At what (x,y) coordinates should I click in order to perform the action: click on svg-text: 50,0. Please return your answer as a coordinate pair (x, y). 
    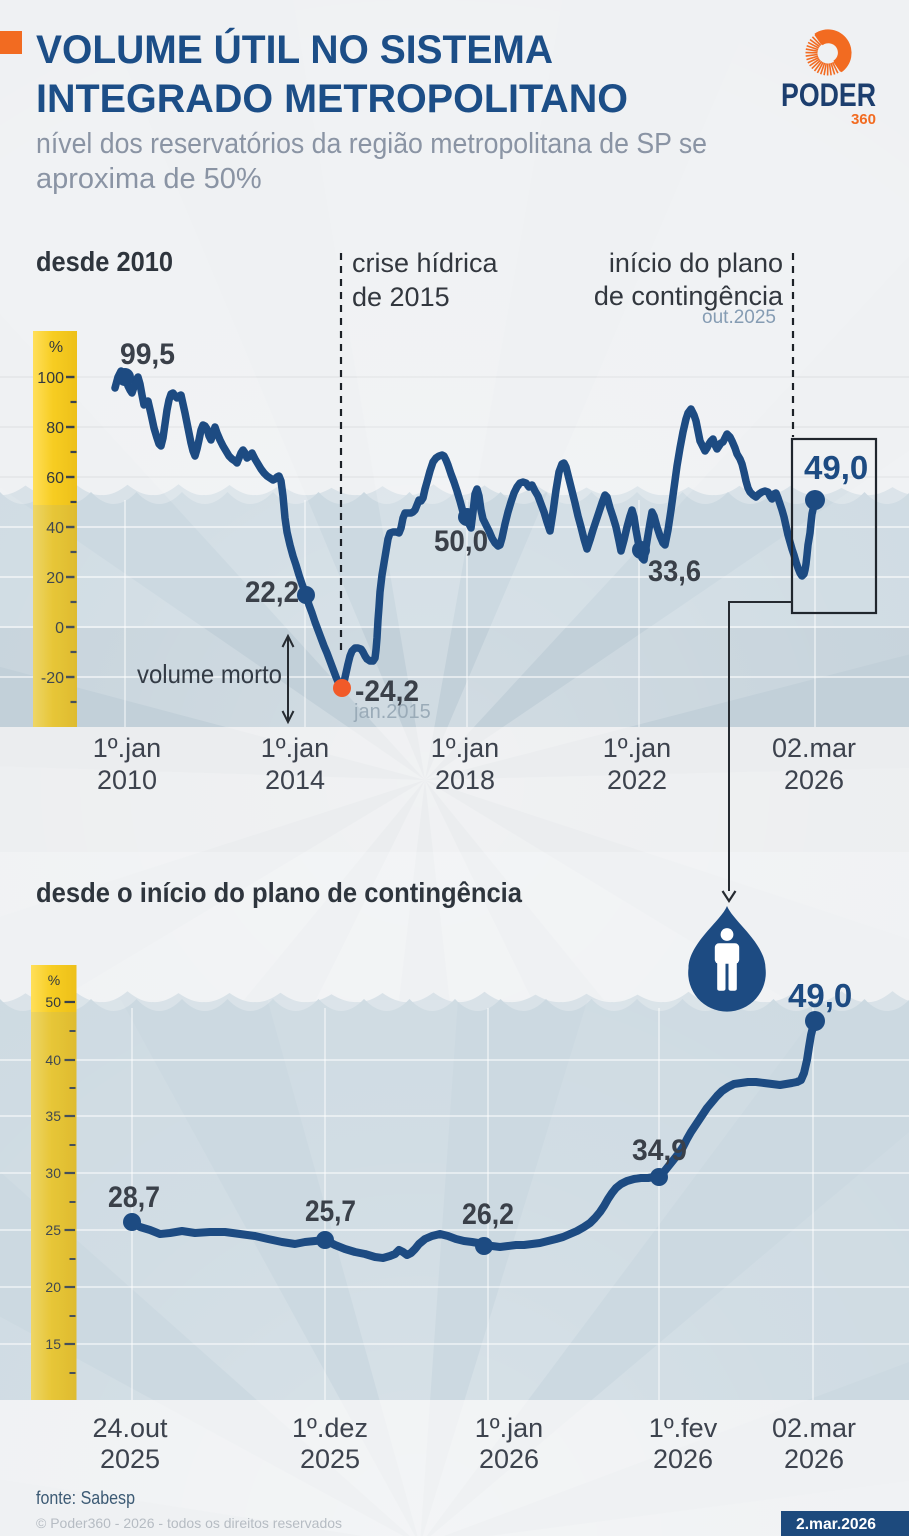
    Looking at the image, I should click on (461, 541).